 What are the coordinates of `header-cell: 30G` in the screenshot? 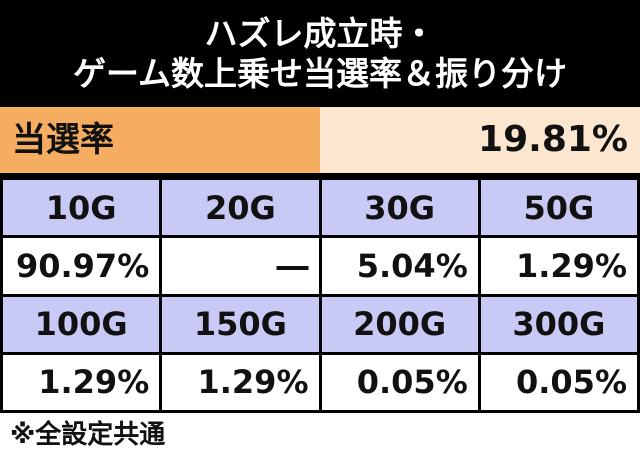 It's located at (399, 208).